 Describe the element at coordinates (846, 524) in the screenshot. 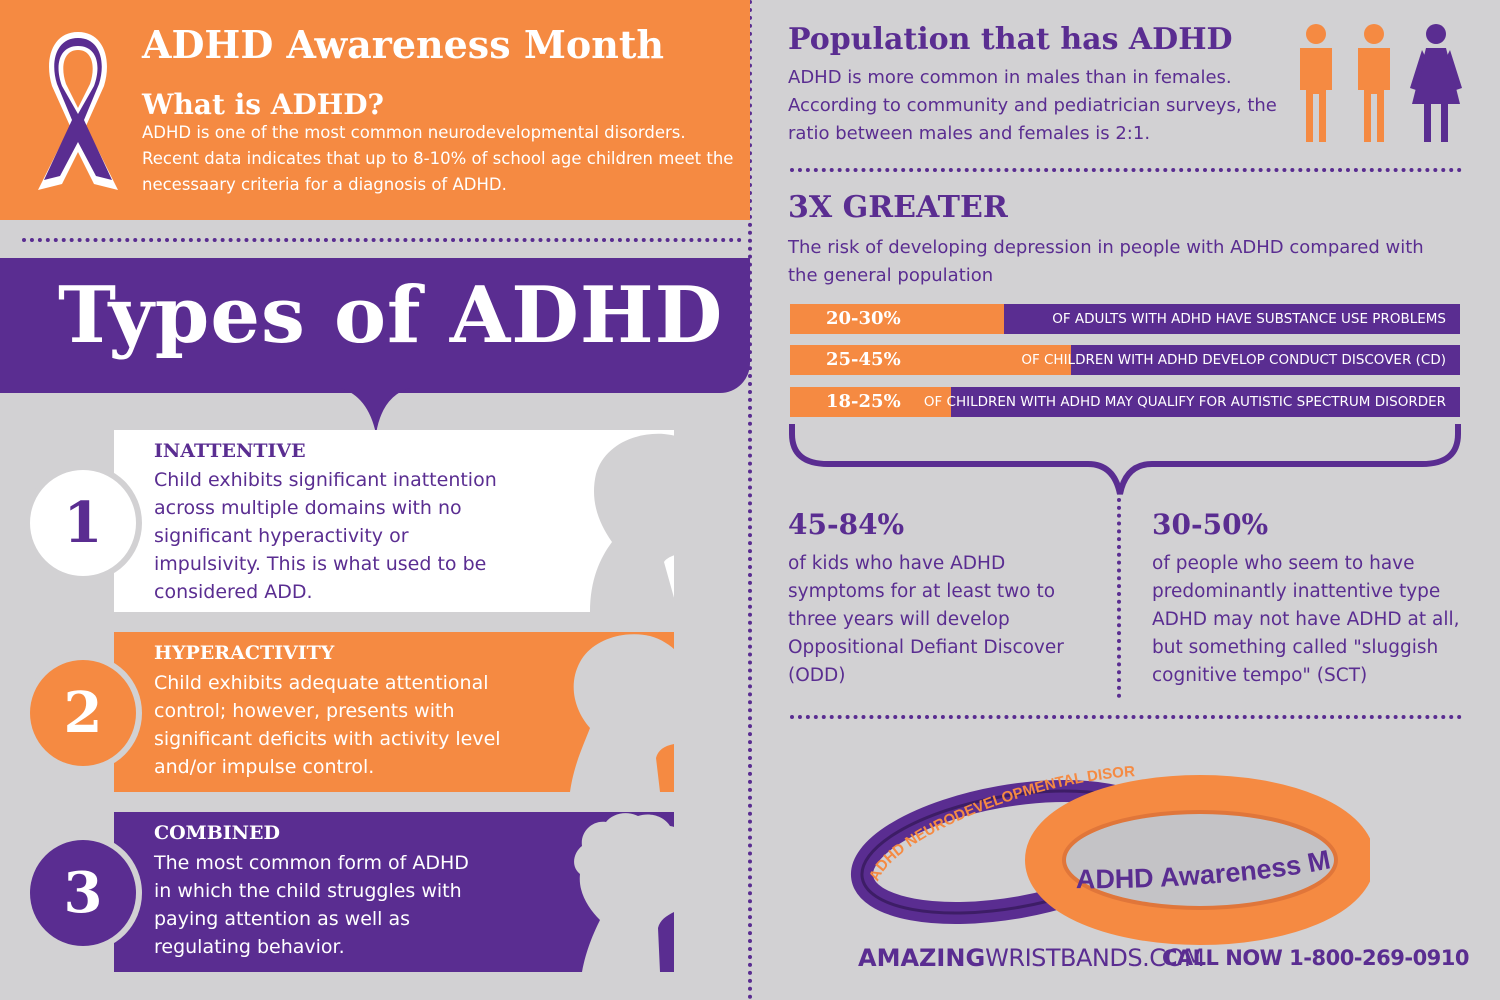

I see `stat-odd-value: 45-84%` at that location.